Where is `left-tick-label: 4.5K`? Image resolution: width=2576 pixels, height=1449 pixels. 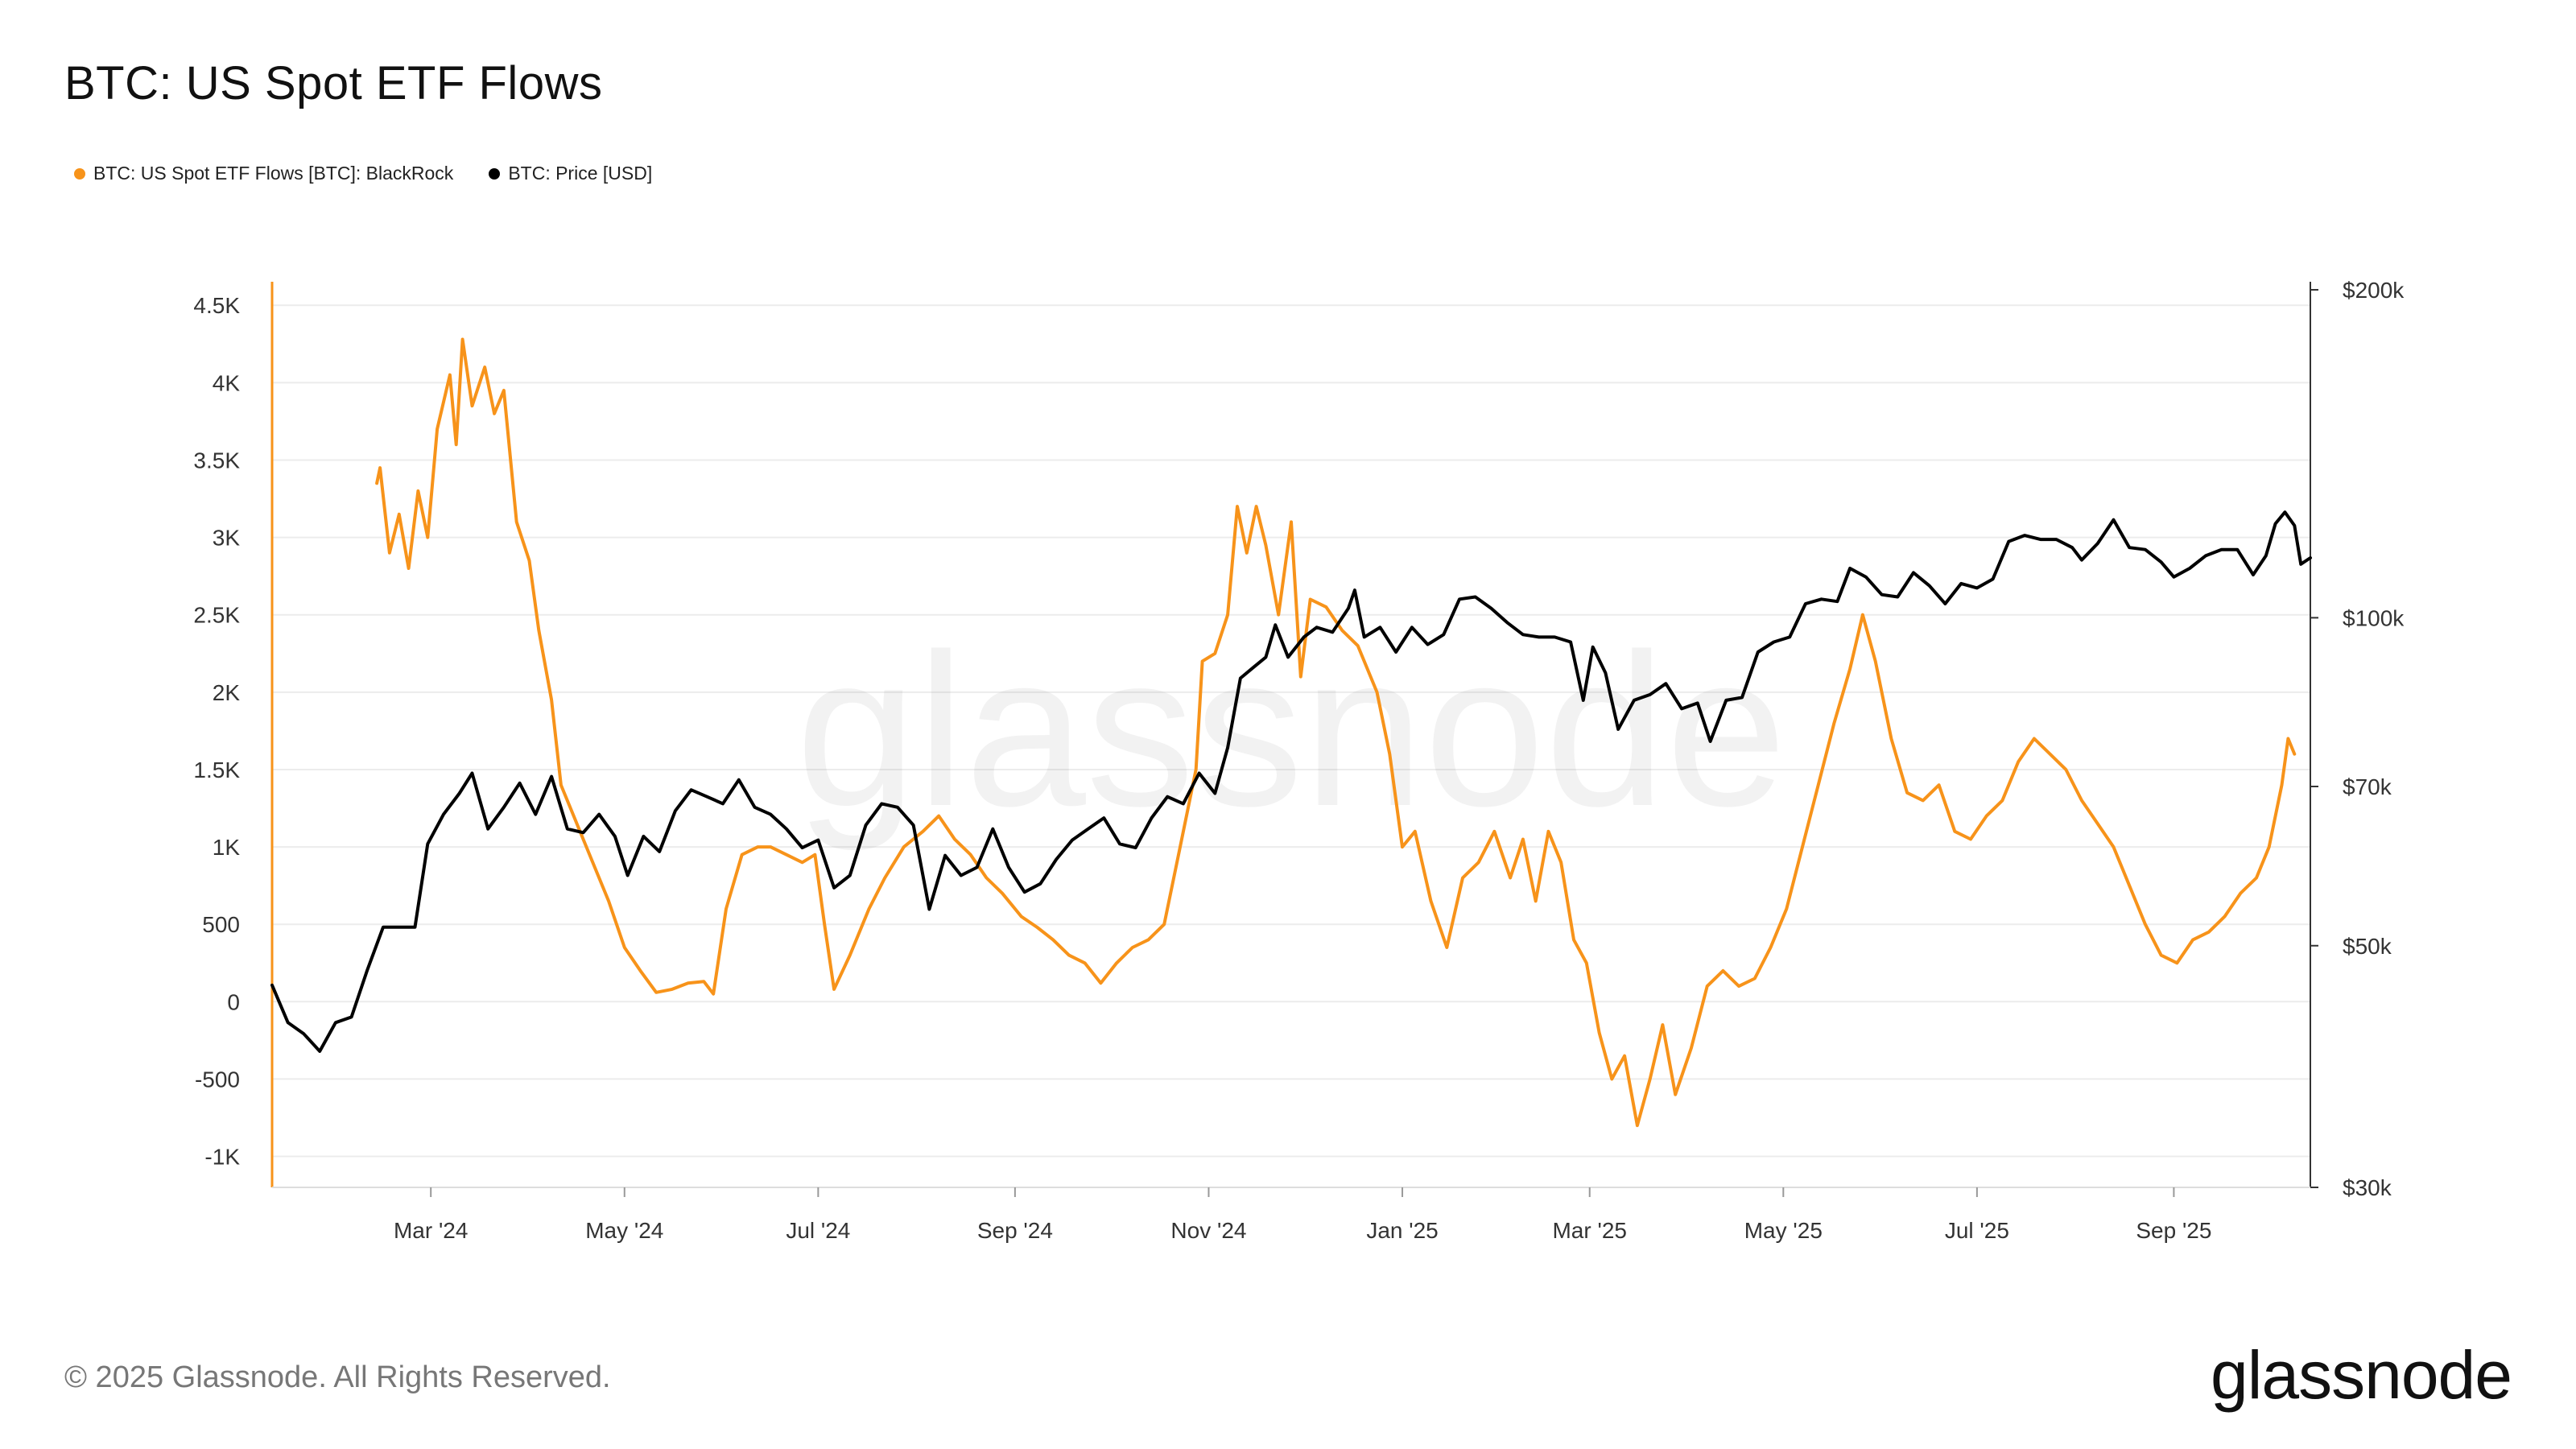
left-tick-label: 4.5K is located at coordinates (216, 305).